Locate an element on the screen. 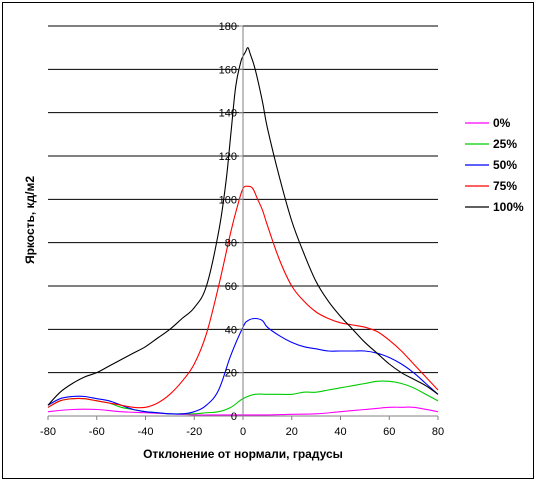 The image size is (537, 482). legend-label-1: 25% is located at coordinates (505, 144).